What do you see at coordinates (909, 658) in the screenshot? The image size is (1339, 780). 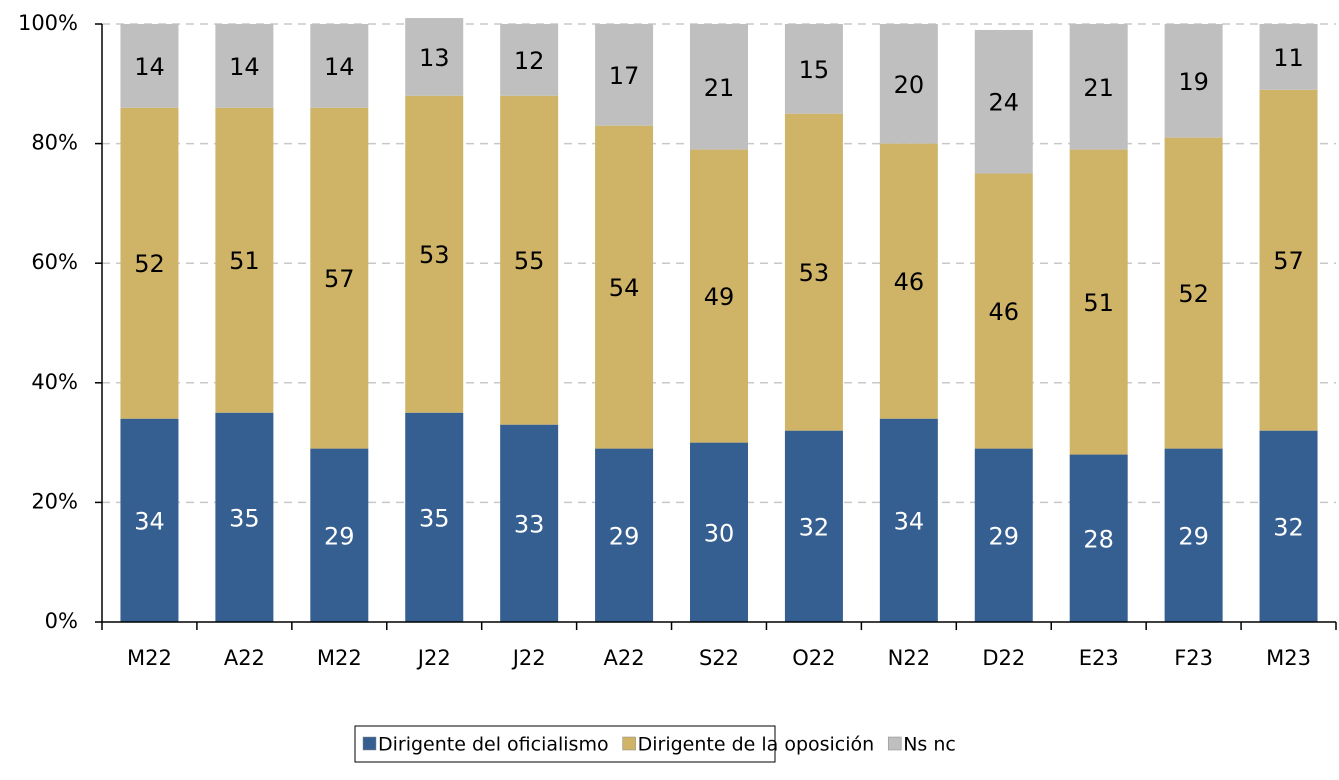 I see `x-tick-label: N22` at bounding box center [909, 658].